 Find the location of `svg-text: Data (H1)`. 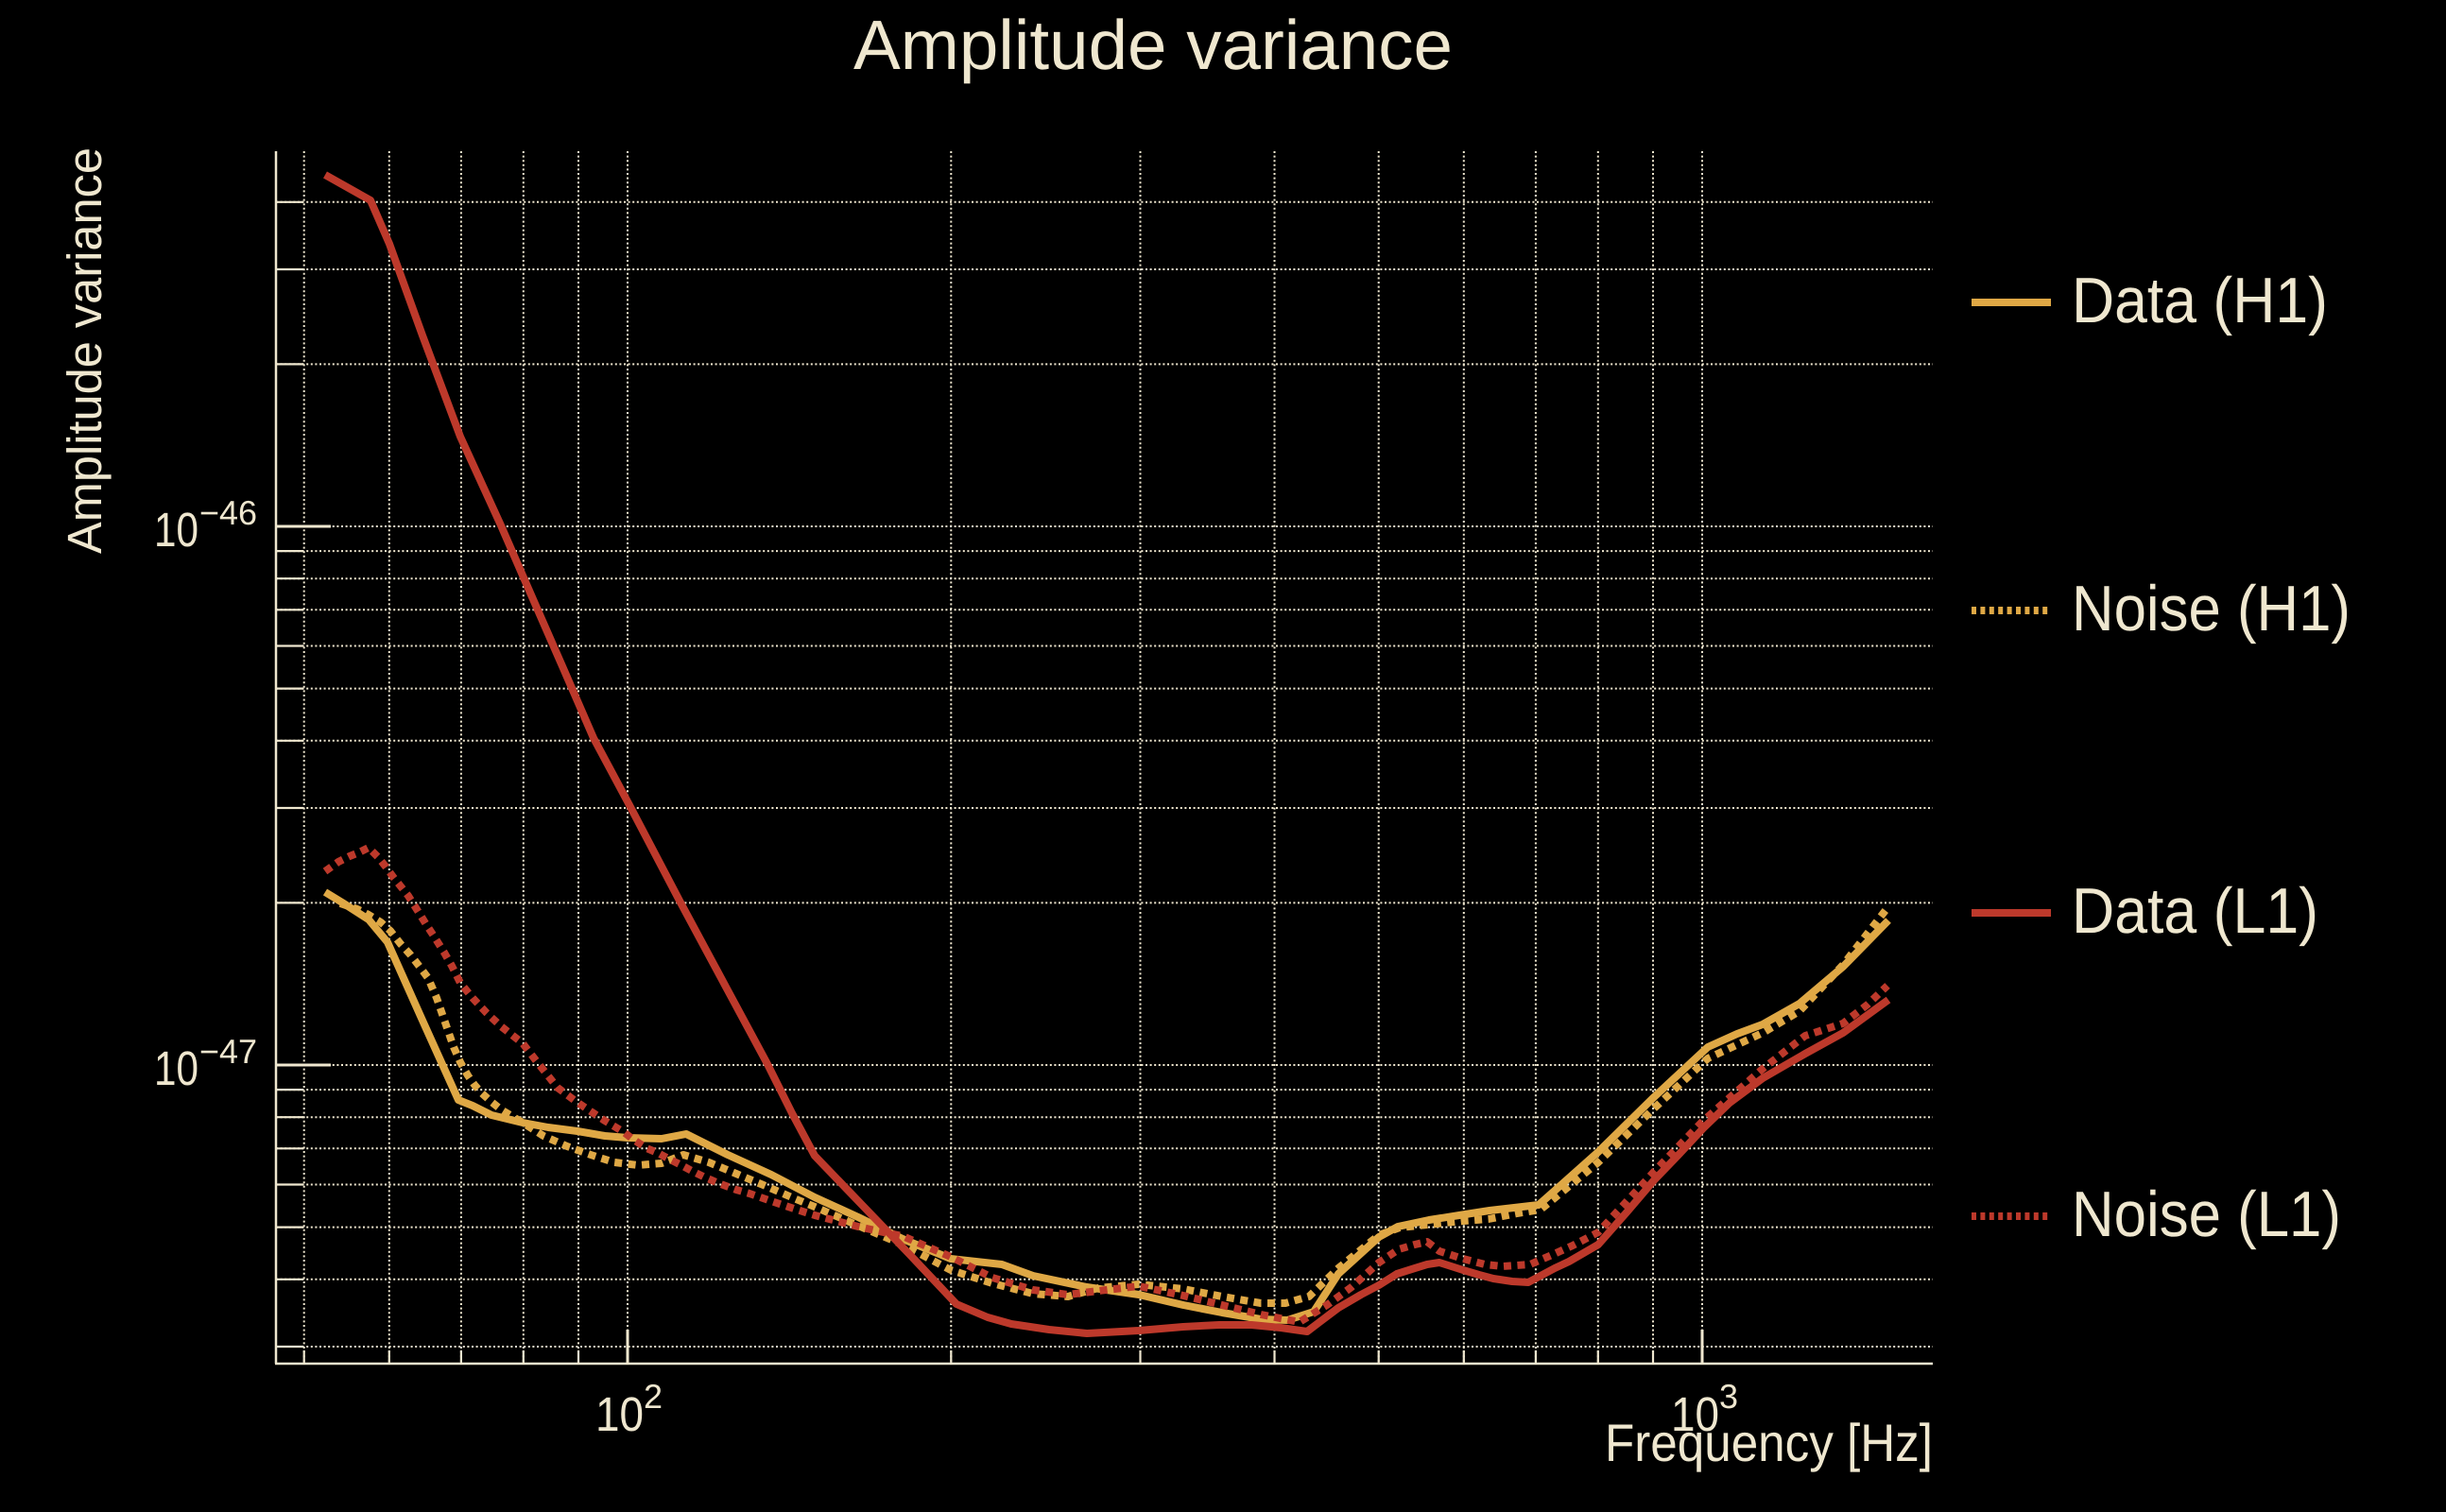

svg-text: Data (H1) is located at coordinates (2200, 300).